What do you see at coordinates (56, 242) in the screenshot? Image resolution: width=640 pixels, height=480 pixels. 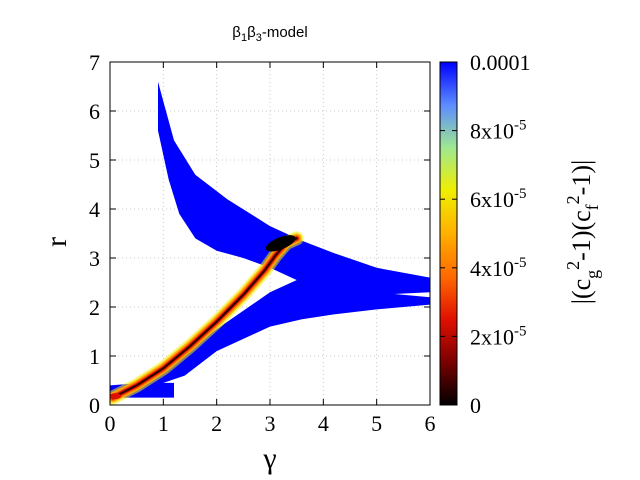 I see `y-axis-label: r` at bounding box center [56, 242].